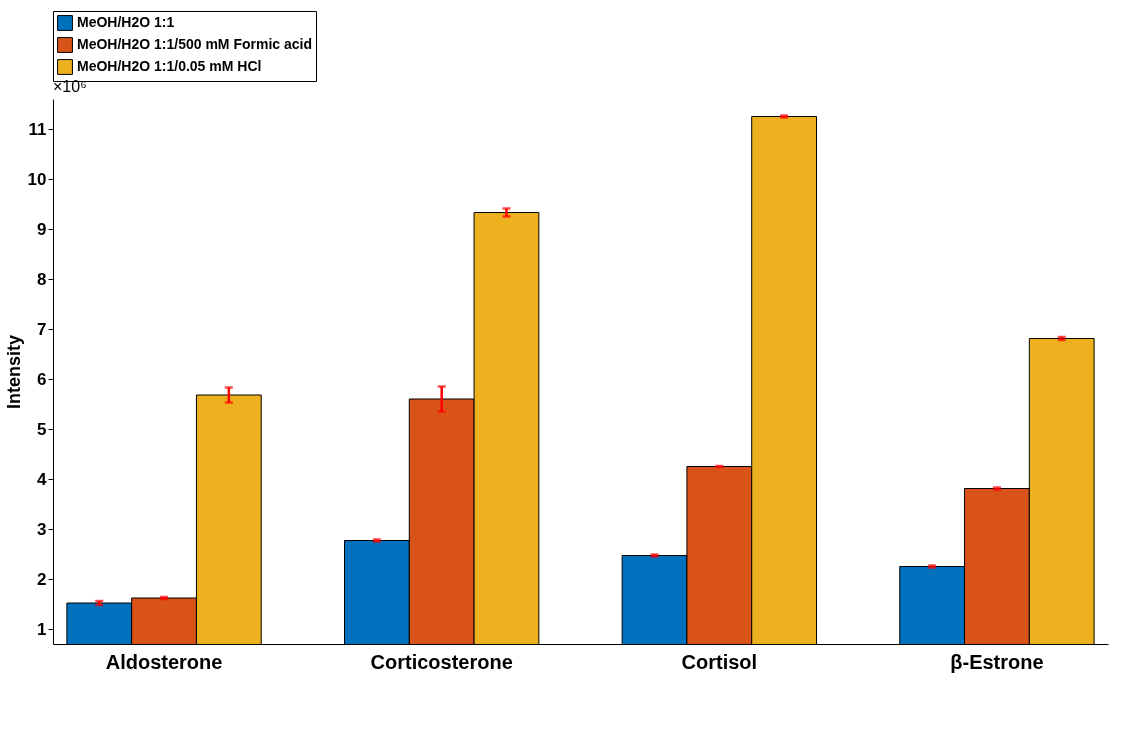 This screenshot has width=1132, height=731. I want to click on y-tick-label: 4, so click(42, 479).